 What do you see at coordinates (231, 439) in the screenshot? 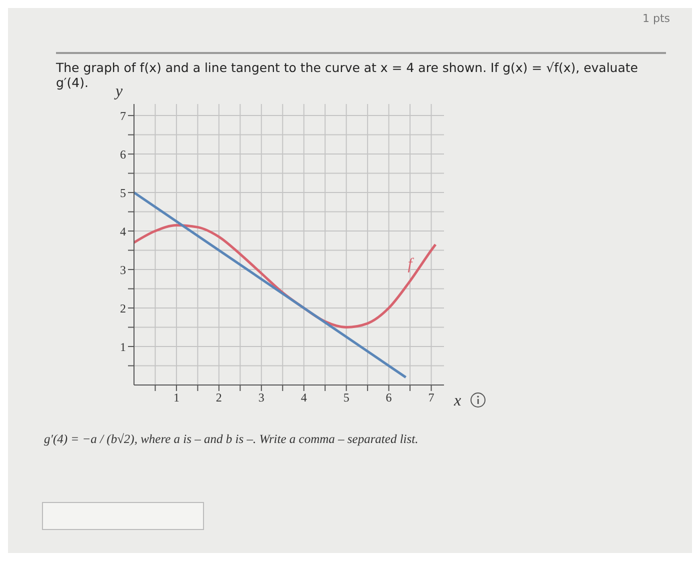
I see `text: g′(4) = −a / (b√2), where a is – and b is –. Write a comma – separated list.` at bounding box center [231, 439].